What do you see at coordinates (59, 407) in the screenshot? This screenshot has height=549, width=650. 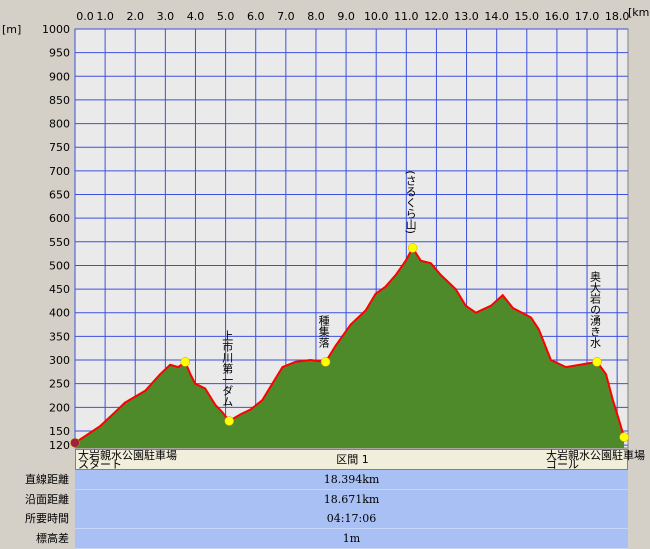 I see `y-tick-label: 200` at bounding box center [59, 407].